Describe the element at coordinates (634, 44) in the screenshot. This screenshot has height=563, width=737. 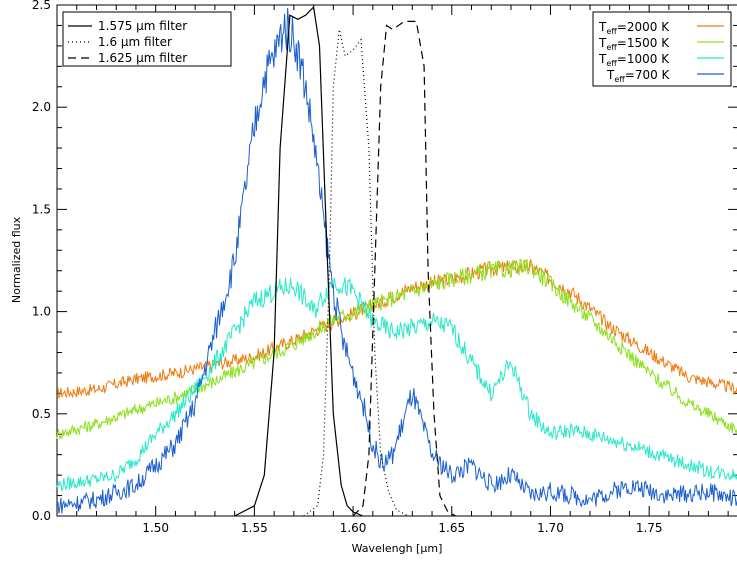
I see `teff-legend-label-1500: Teff=1500 K` at that location.